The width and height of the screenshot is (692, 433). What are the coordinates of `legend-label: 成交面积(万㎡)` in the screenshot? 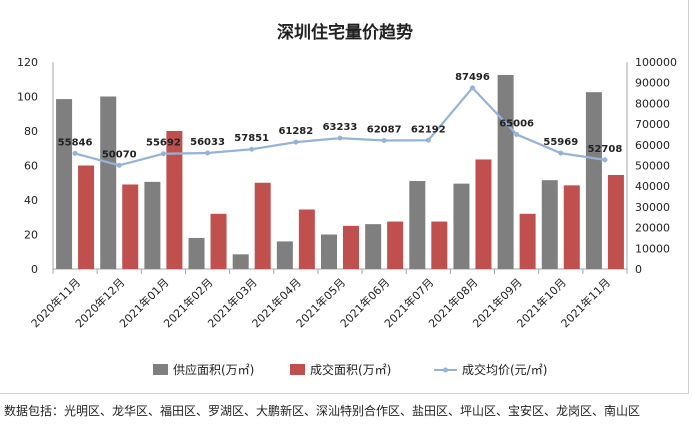 It's located at (350, 369).